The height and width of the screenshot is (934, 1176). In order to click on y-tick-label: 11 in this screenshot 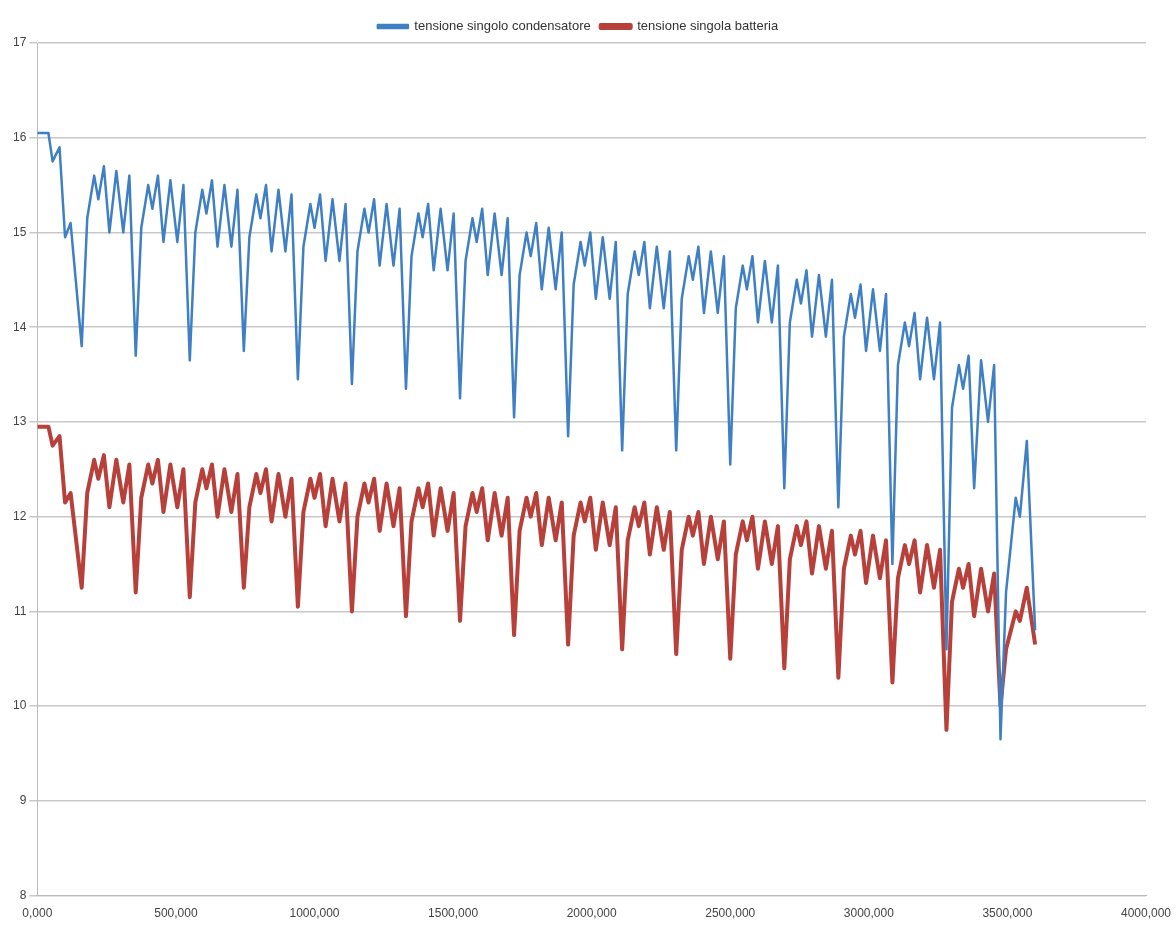, I will do `click(20, 610)`.